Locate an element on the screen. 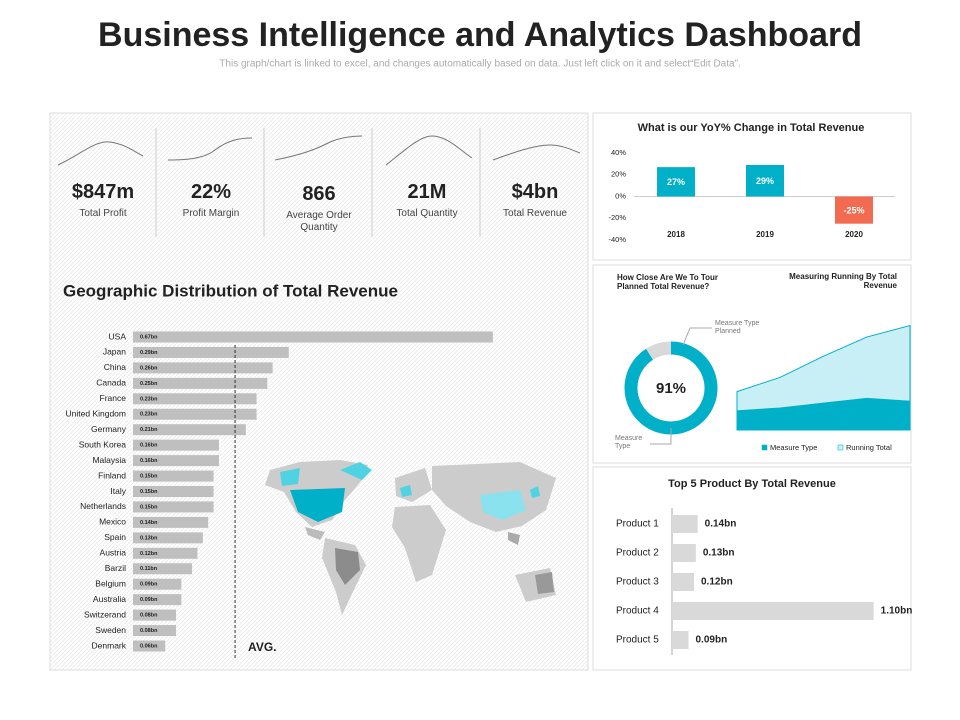 The width and height of the screenshot is (960, 720). value-label: 27% is located at coordinates (676, 182).